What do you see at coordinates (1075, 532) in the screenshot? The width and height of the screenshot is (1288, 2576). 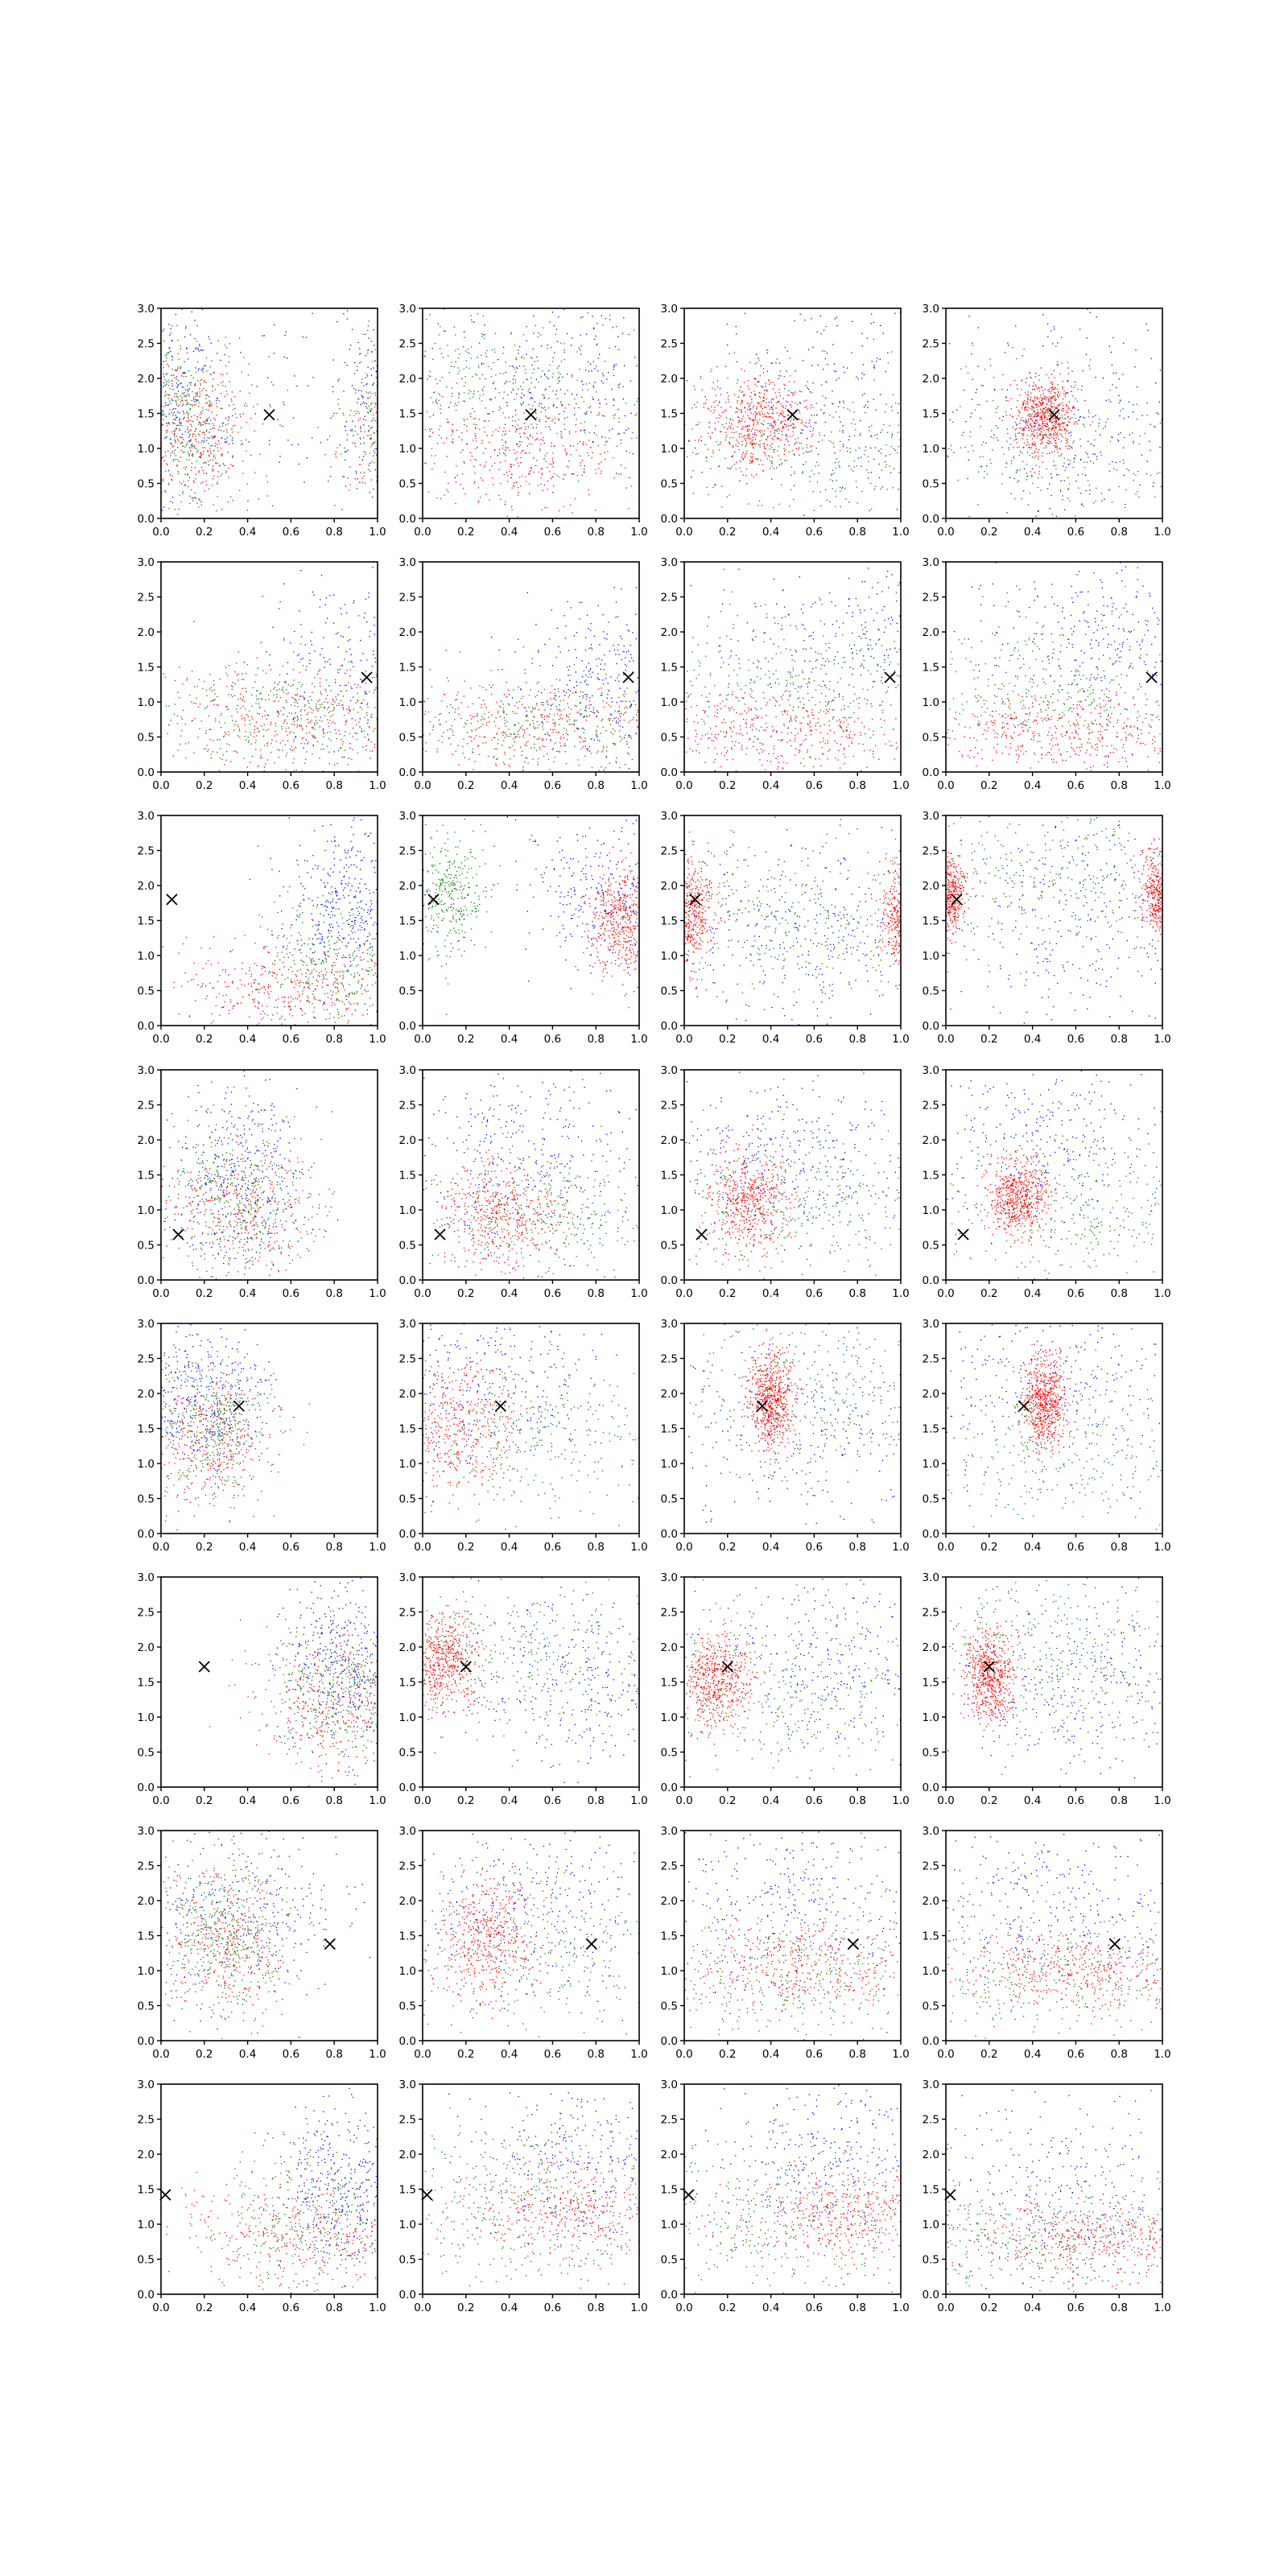 I see `x-tick-label: 0.6` at bounding box center [1075, 532].